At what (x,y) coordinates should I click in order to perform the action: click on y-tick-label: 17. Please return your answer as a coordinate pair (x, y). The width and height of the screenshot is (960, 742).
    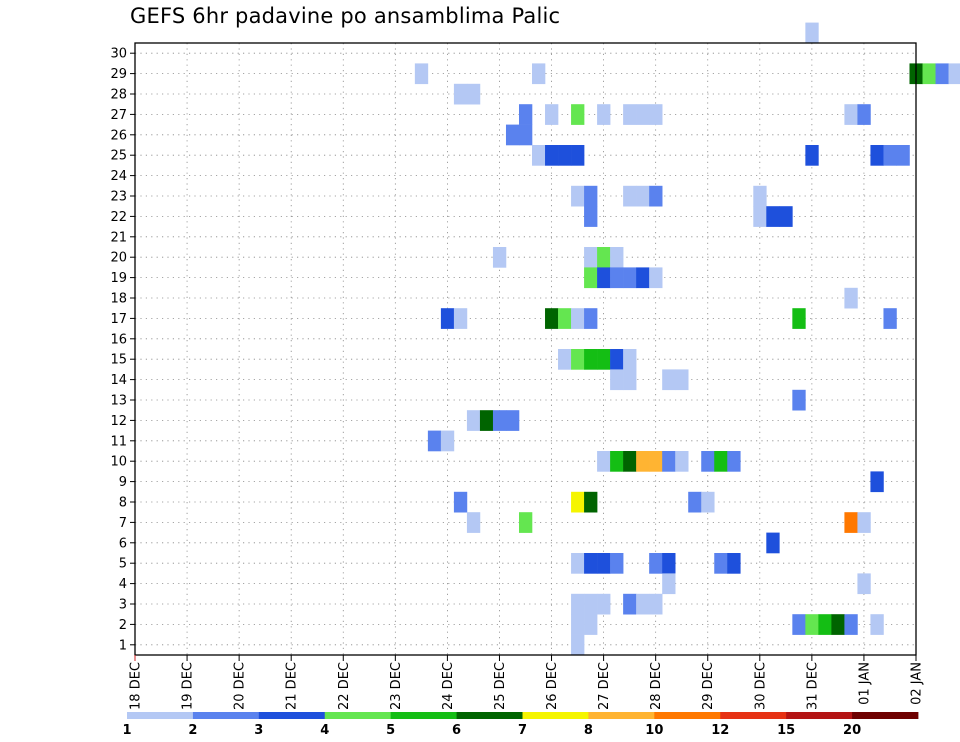
    Looking at the image, I should click on (118, 319).